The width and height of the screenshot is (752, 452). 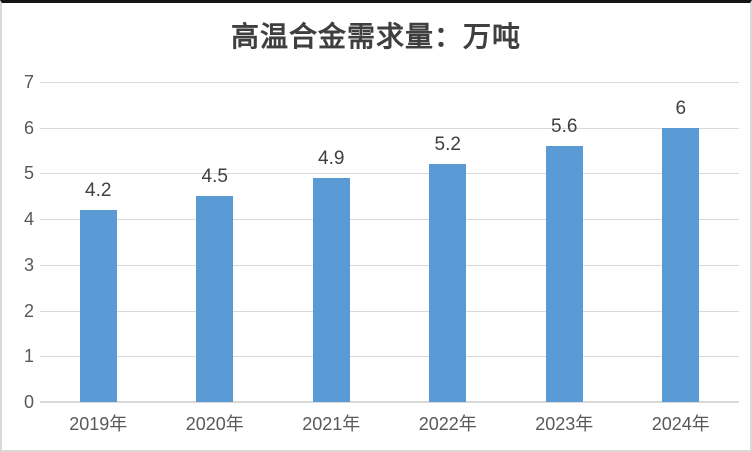 I want to click on bar-value-label: 5.6, so click(x=564, y=126).